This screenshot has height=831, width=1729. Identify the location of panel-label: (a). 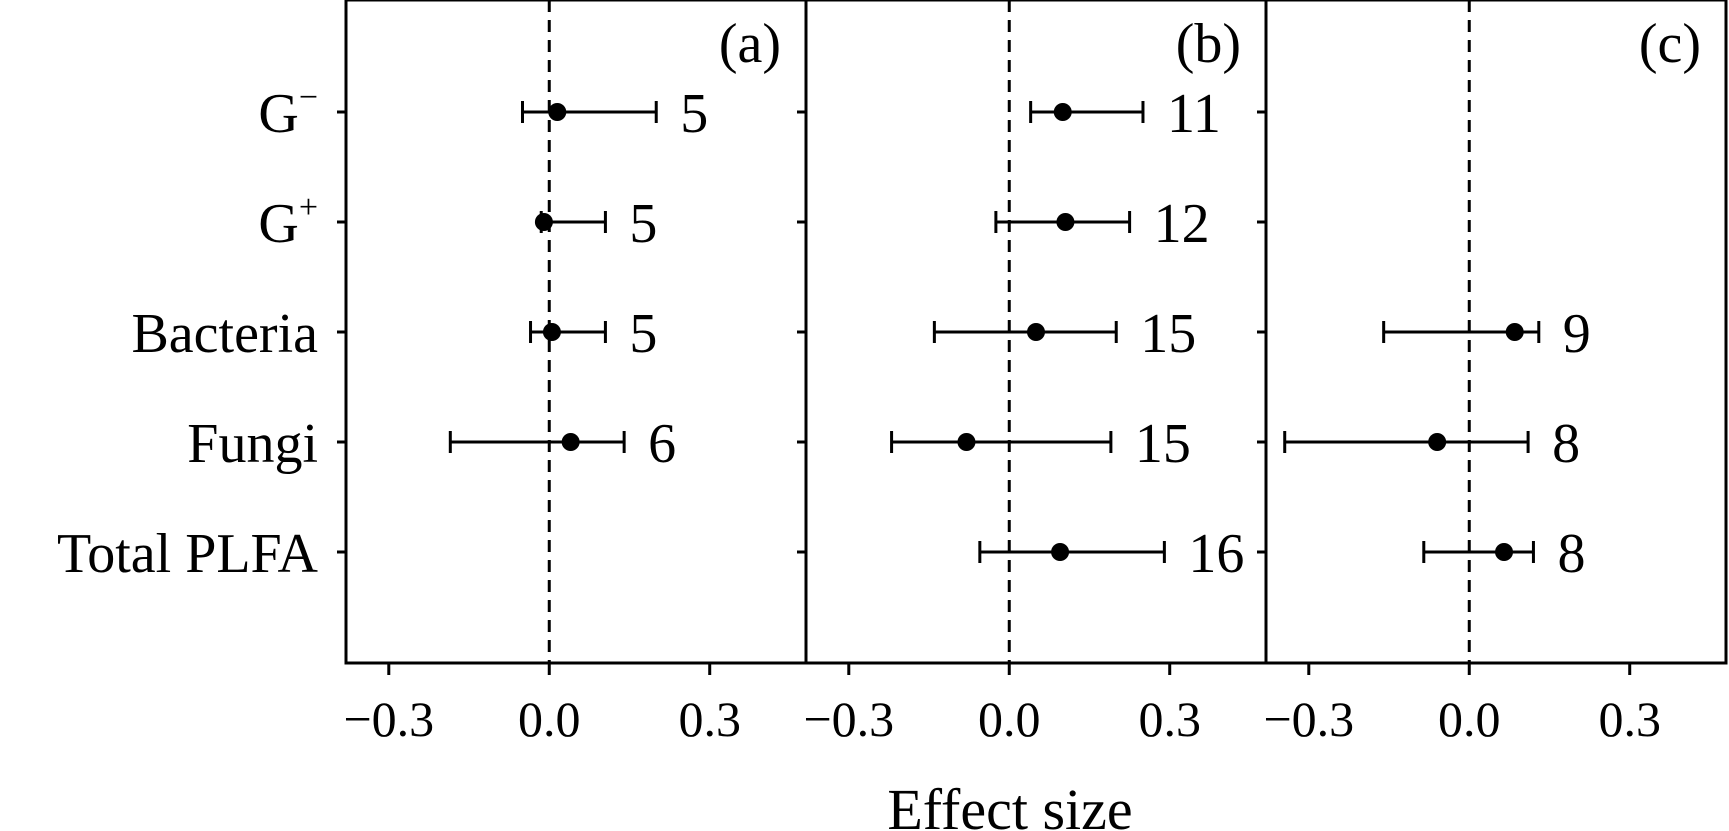
(750, 44).